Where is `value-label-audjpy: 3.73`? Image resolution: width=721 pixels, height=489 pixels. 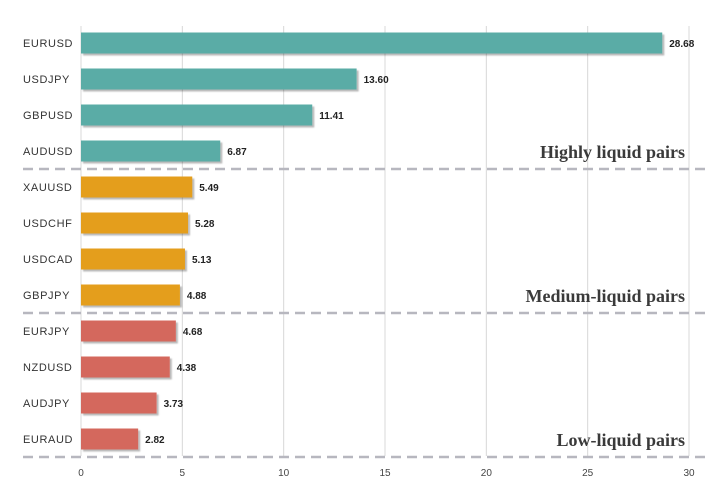
value-label-audjpy: 3.73 is located at coordinates (174, 404).